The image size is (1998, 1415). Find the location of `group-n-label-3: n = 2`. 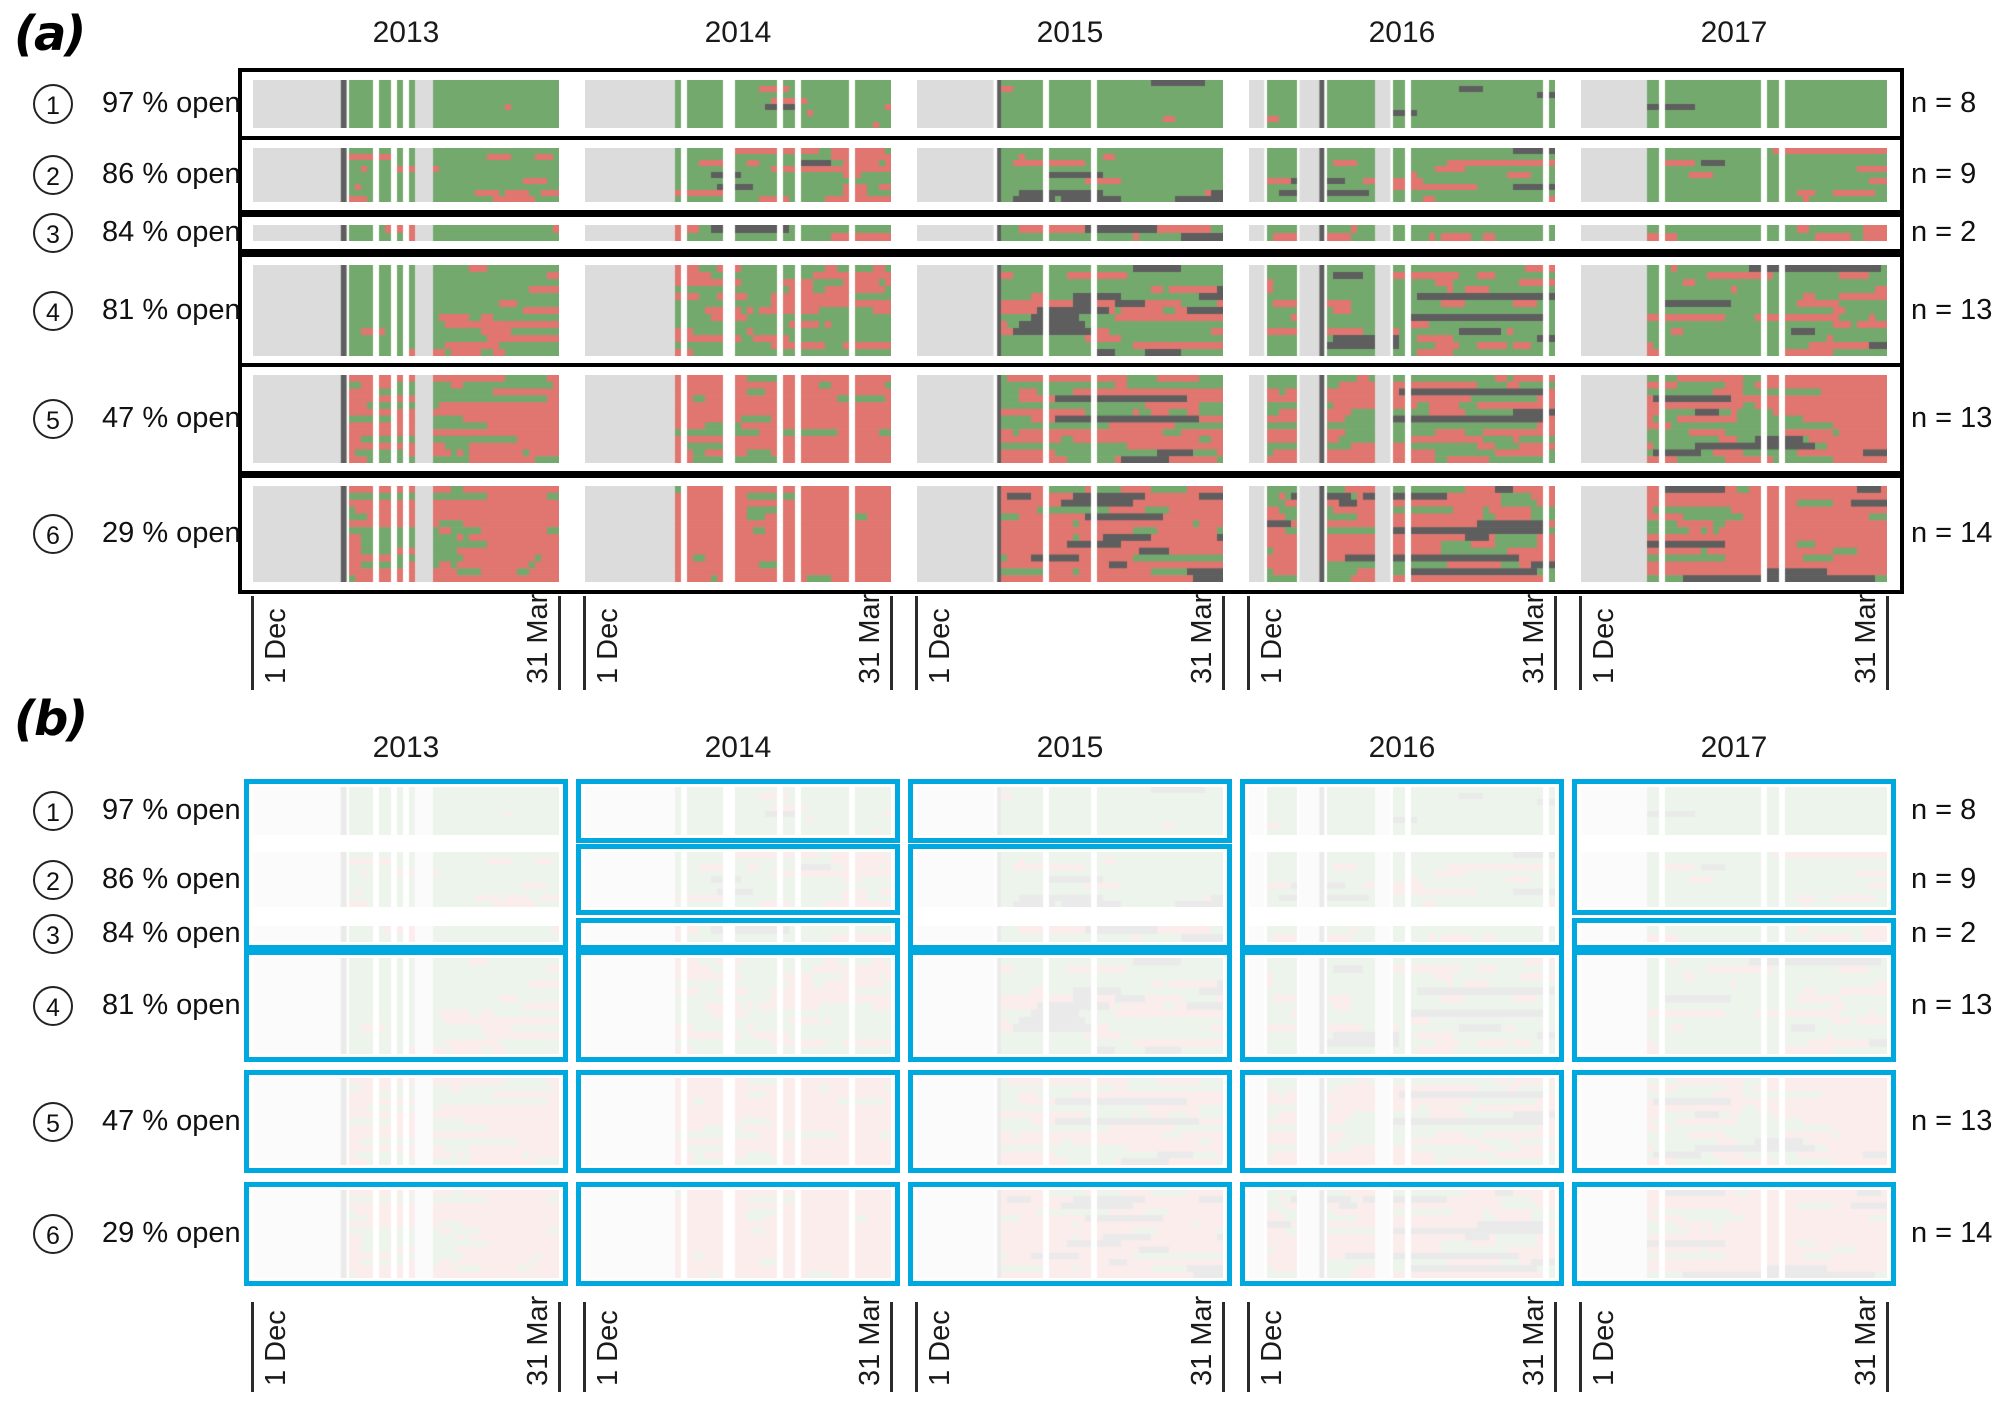

group-n-label-3: n = 2 is located at coordinates (1944, 232).